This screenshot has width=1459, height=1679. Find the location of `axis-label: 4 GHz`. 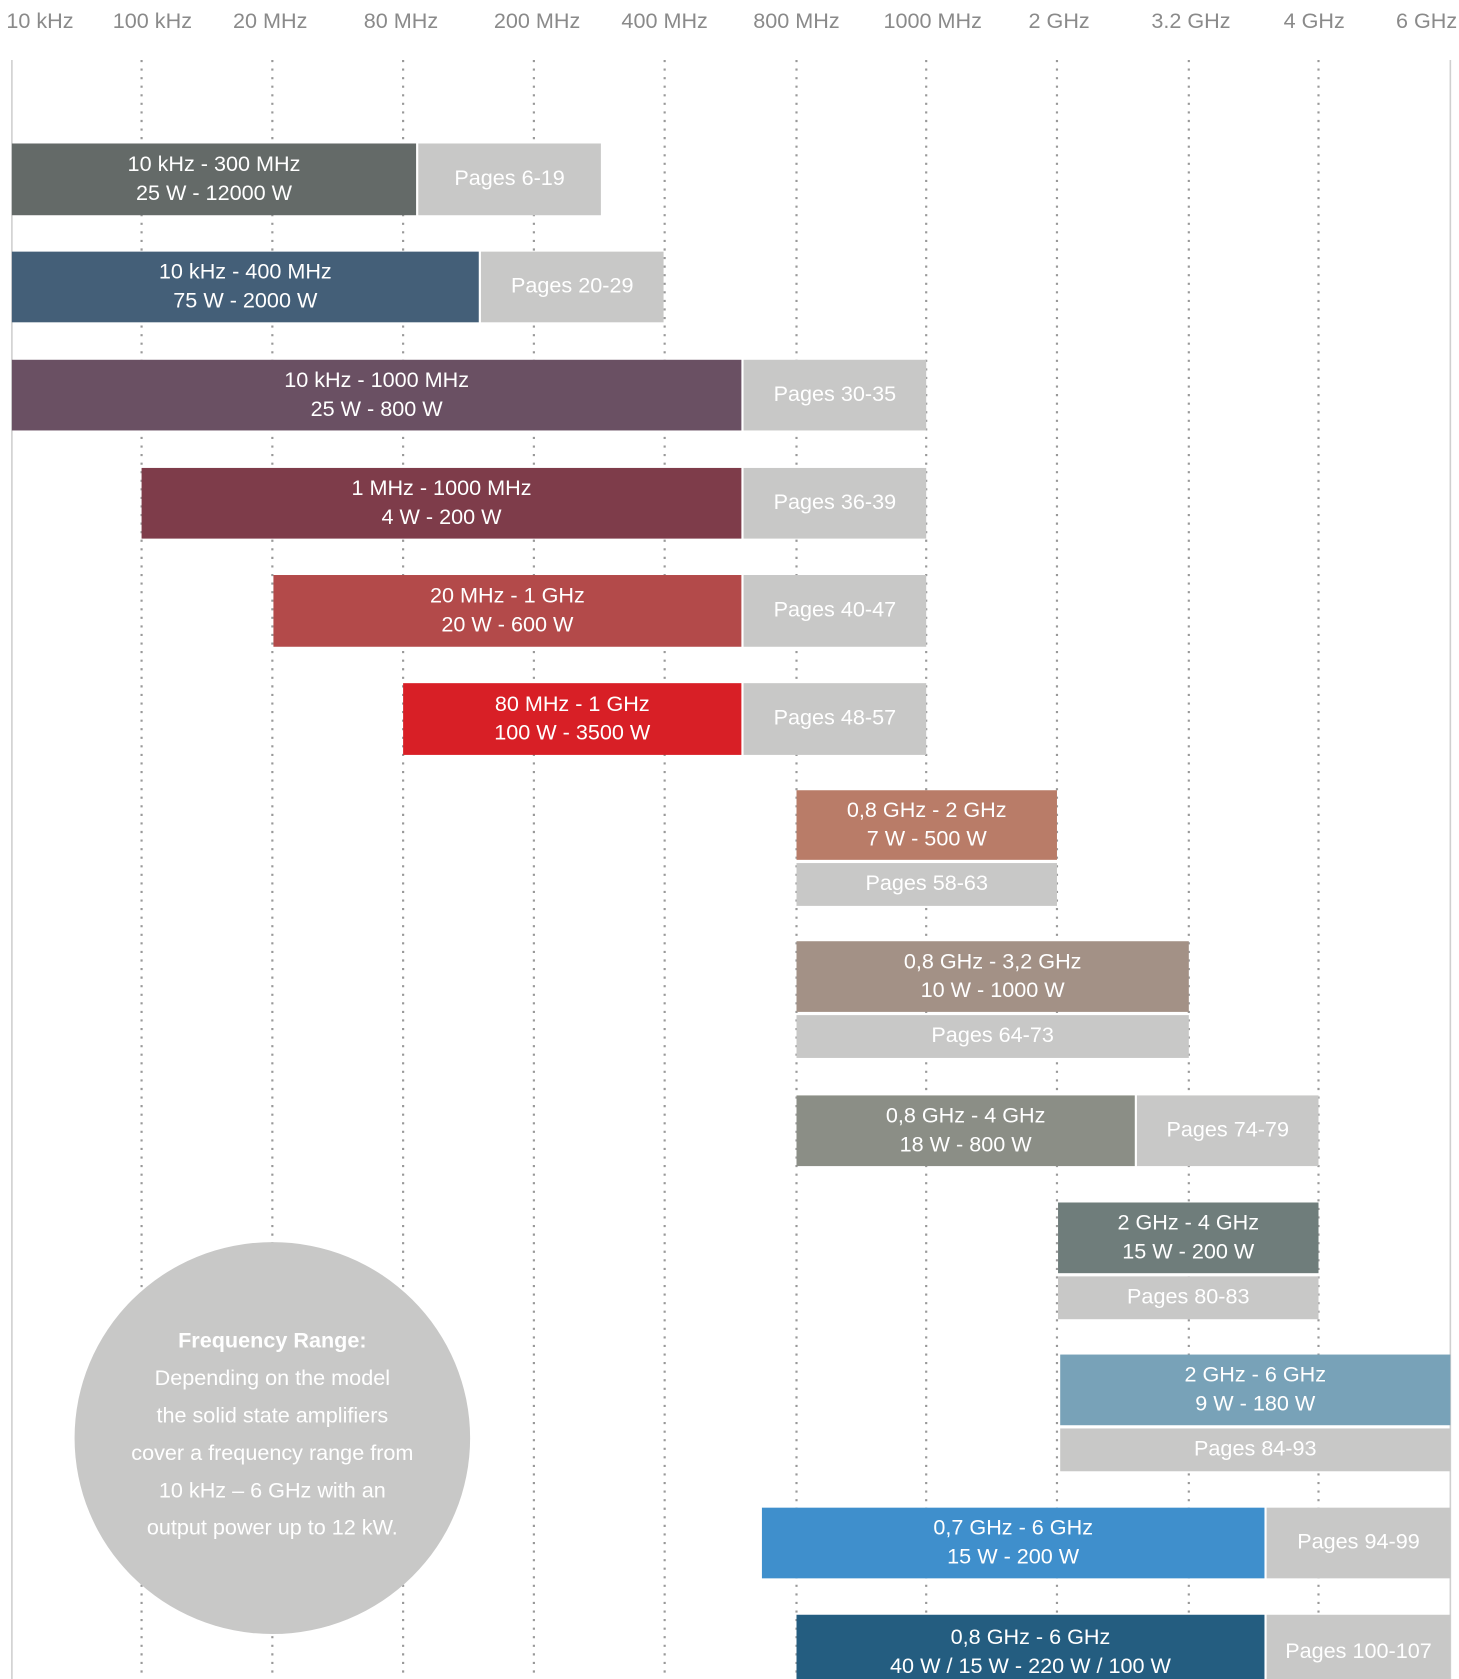

axis-label: 4 GHz is located at coordinates (1314, 21).